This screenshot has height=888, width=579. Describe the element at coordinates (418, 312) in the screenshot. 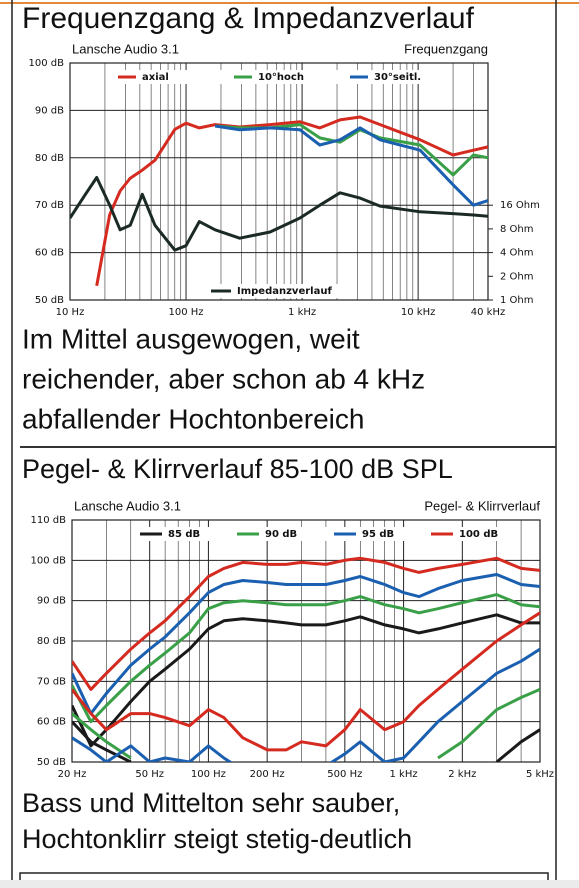

I see `x-tick-label: 10 kHz` at that location.